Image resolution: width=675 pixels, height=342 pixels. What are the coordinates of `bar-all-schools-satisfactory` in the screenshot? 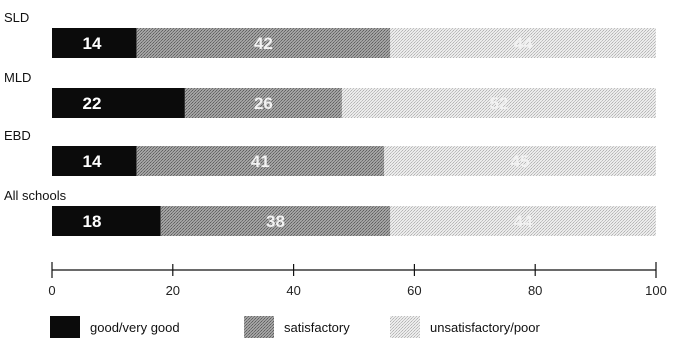 It's located at (275, 221).